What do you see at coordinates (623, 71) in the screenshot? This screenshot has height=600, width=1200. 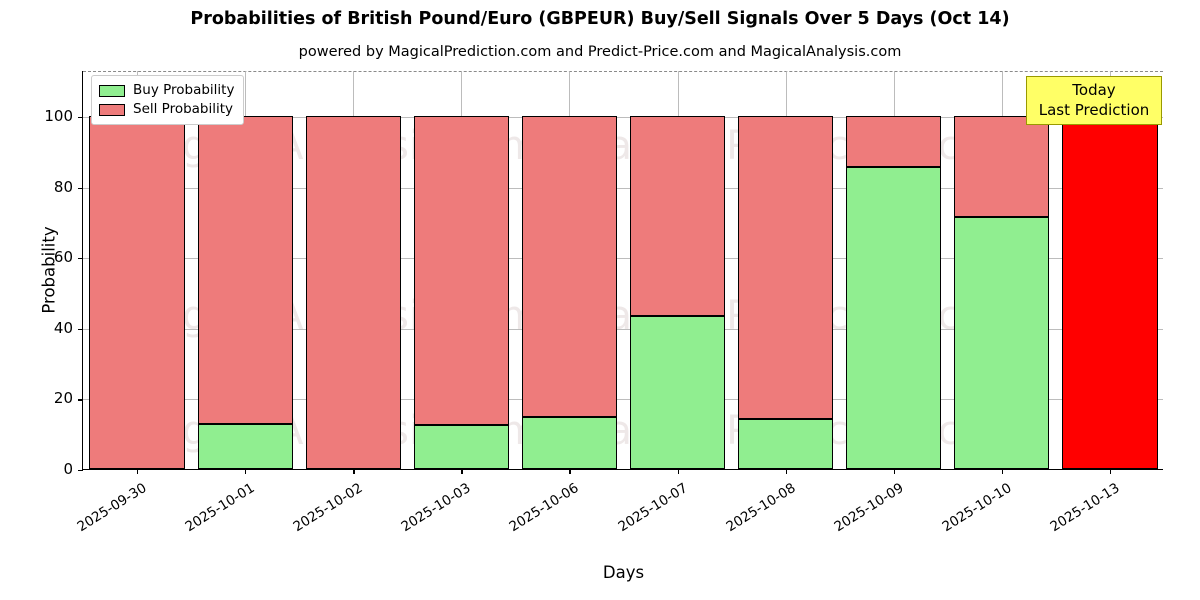 I see `reference-dashed-line` at bounding box center [623, 71].